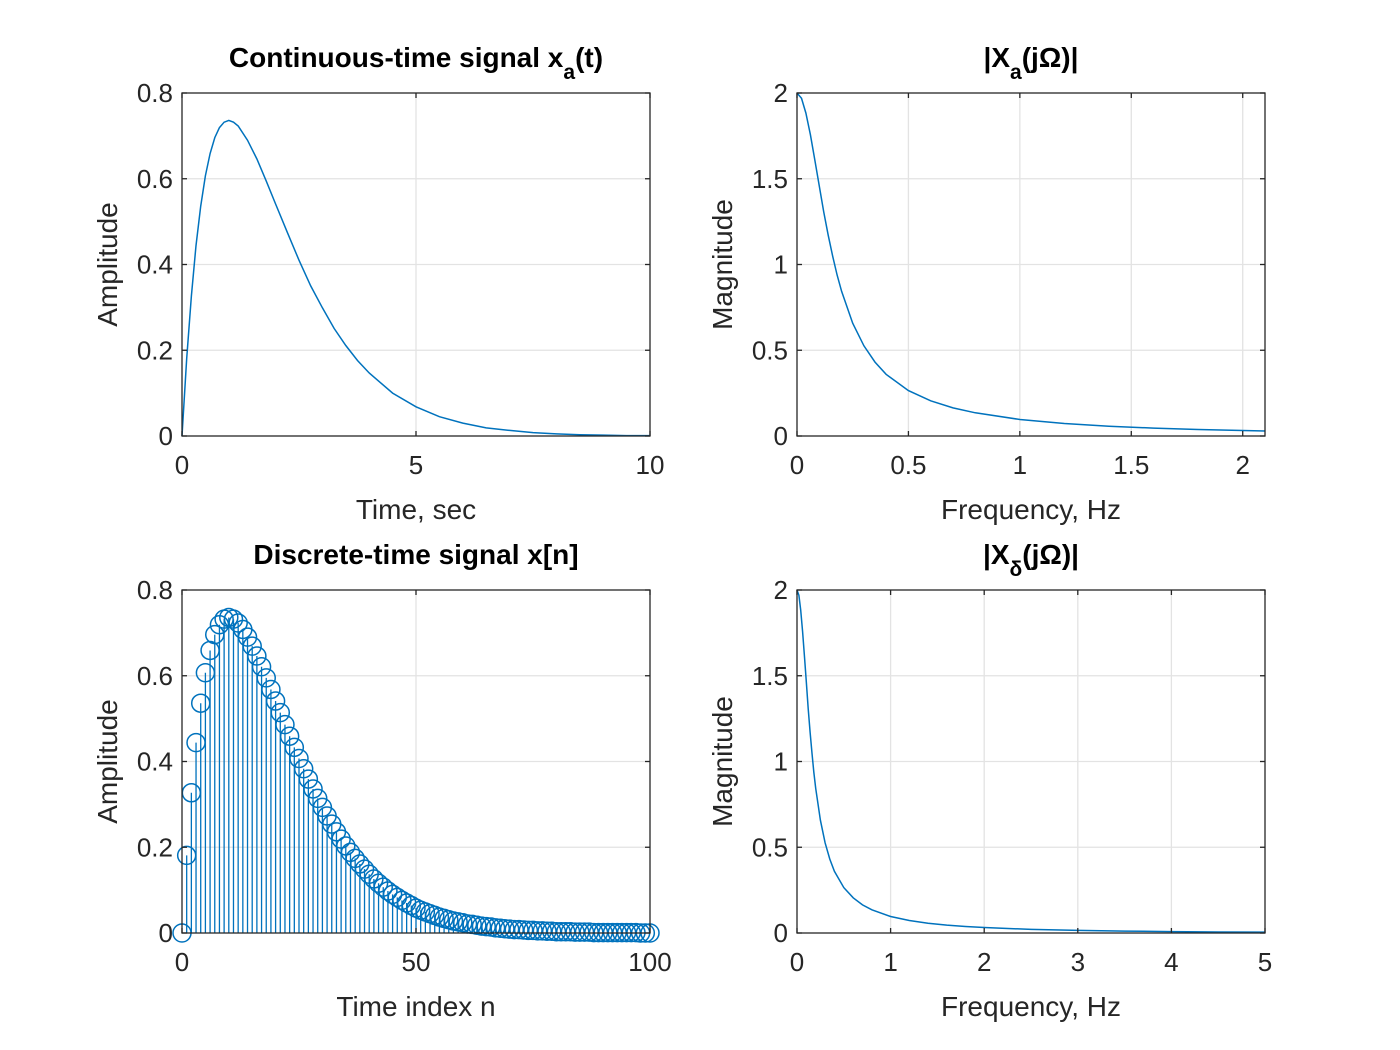  I want to click on x-axis-label: Time, sec, so click(416, 509).